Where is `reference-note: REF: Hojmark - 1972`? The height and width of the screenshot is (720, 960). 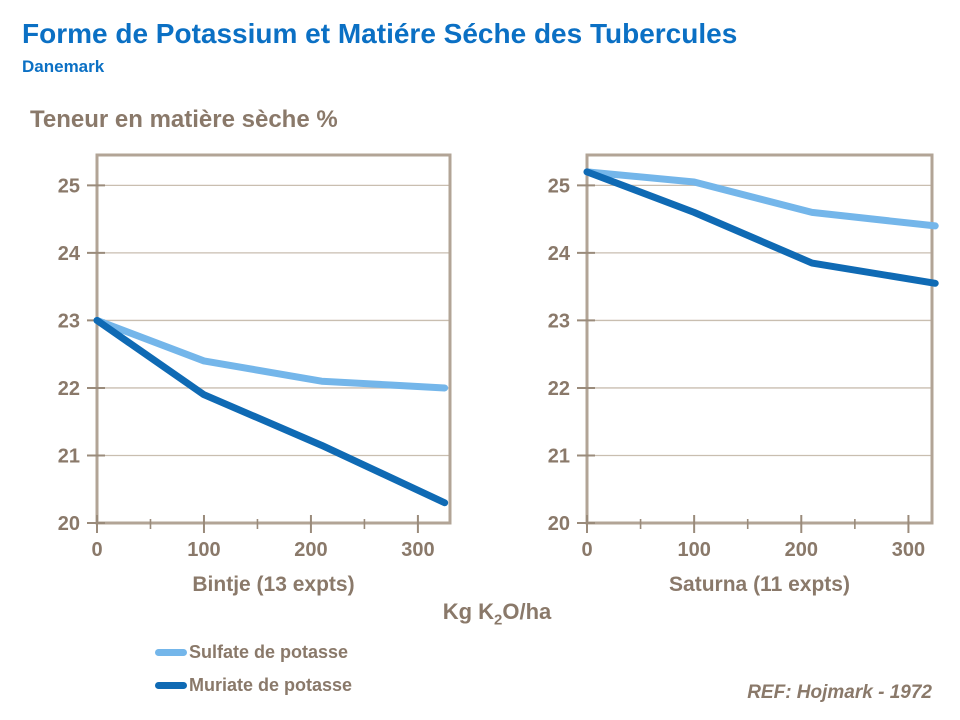 reference-note: REF: Hojmark - 1972 is located at coordinates (839, 692).